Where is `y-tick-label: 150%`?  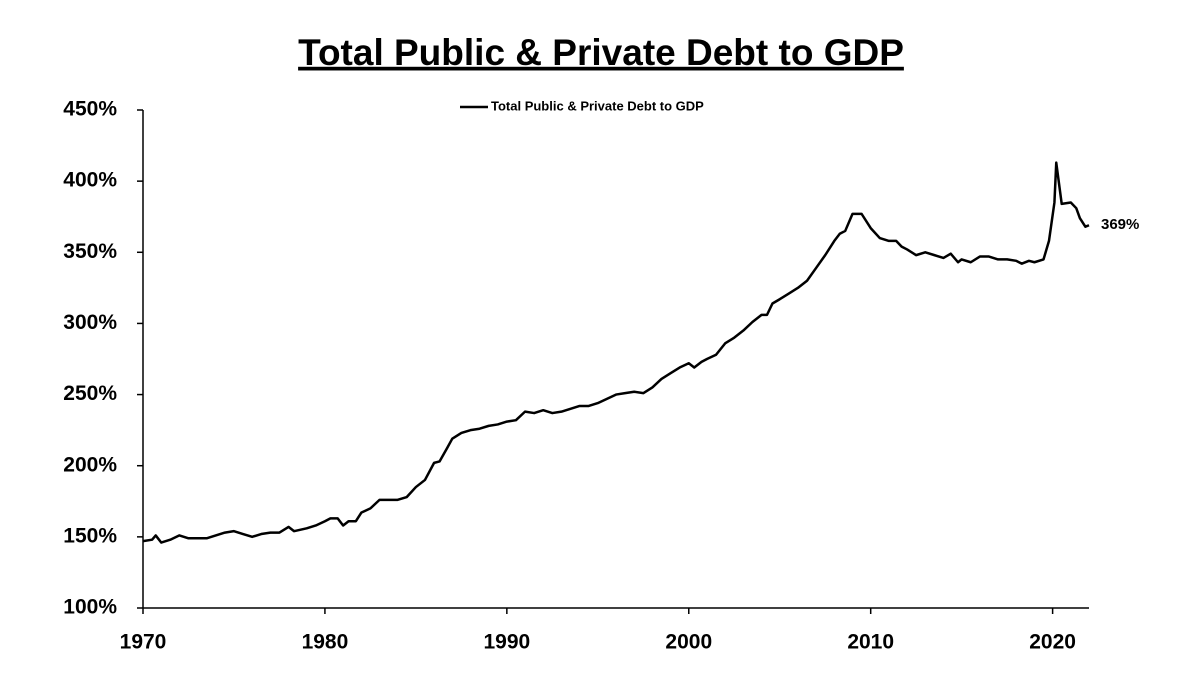 y-tick-label: 150% is located at coordinates (90, 535).